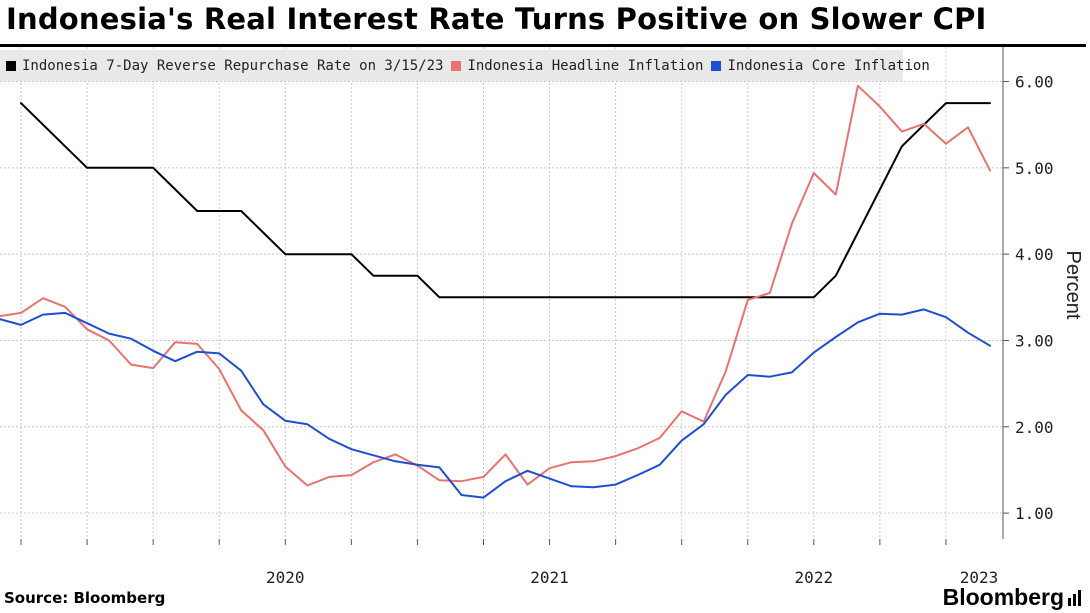 The image size is (1090, 613). I want to click on y-axis-label: Percent, so click(1073, 285).